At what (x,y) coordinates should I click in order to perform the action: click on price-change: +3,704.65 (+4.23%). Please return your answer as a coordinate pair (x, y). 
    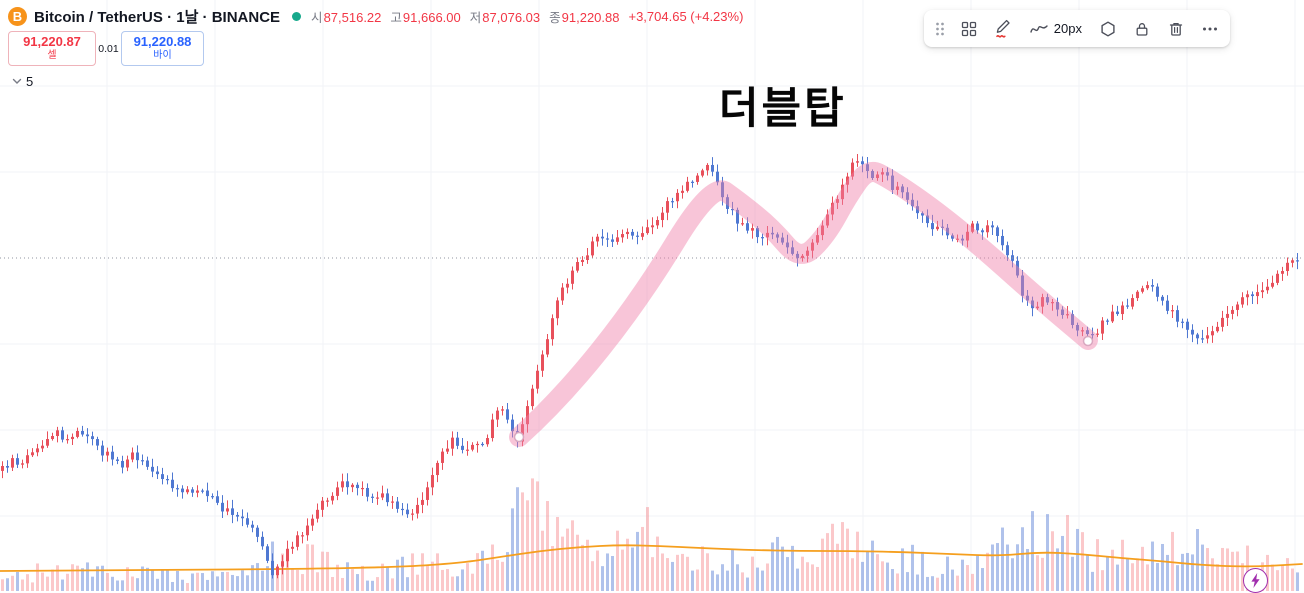
    Looking at the image, I should click on (686, 16).